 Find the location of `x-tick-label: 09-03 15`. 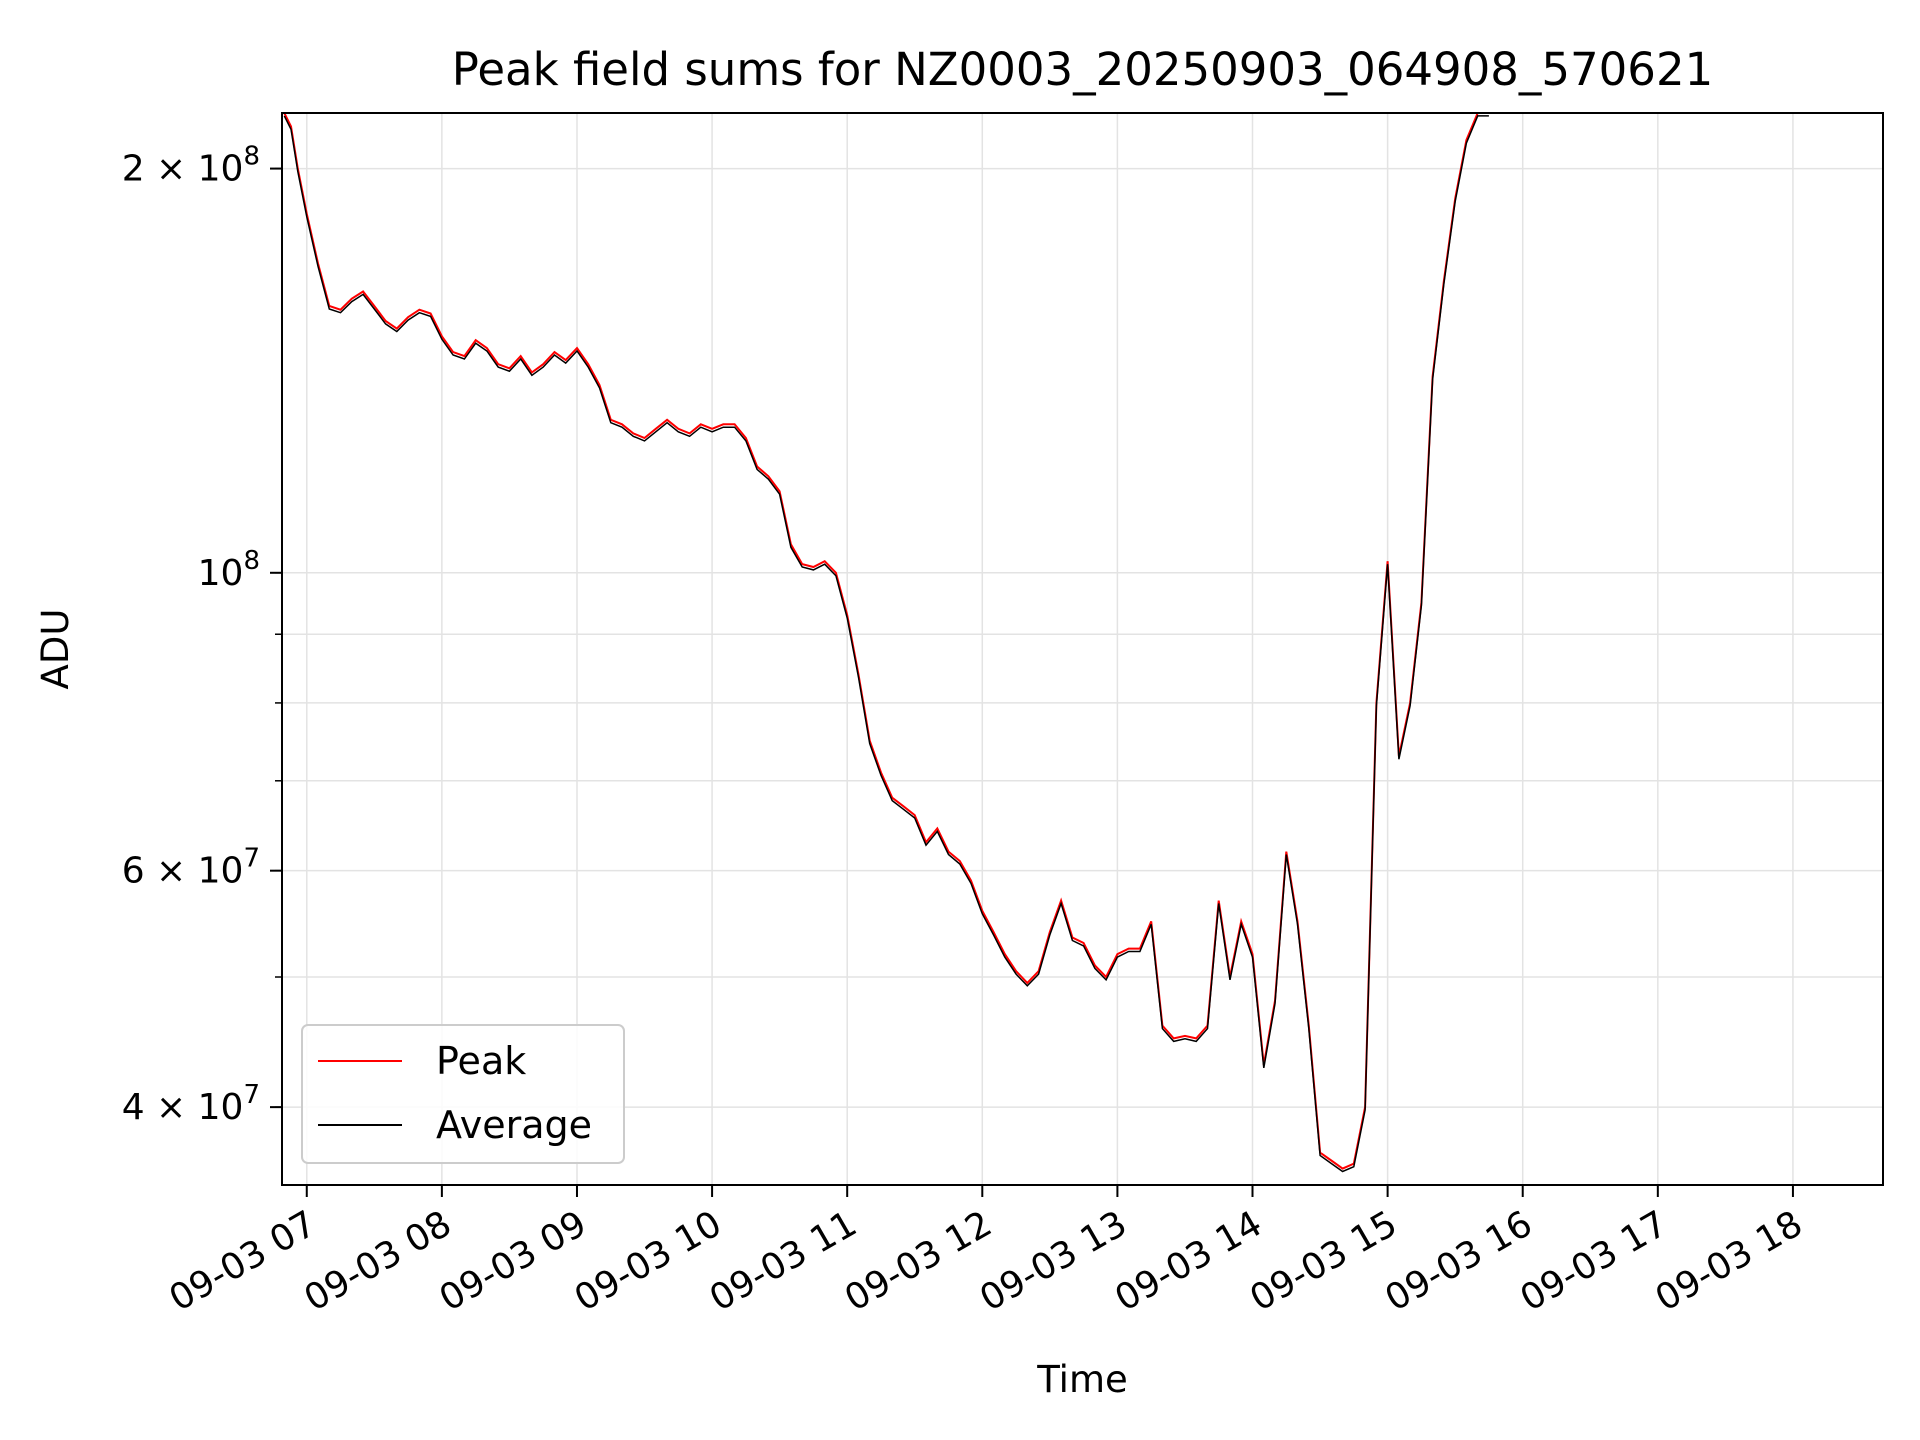

x-tick-label: 09-03 15 is located at coordinates (1323, 1261).